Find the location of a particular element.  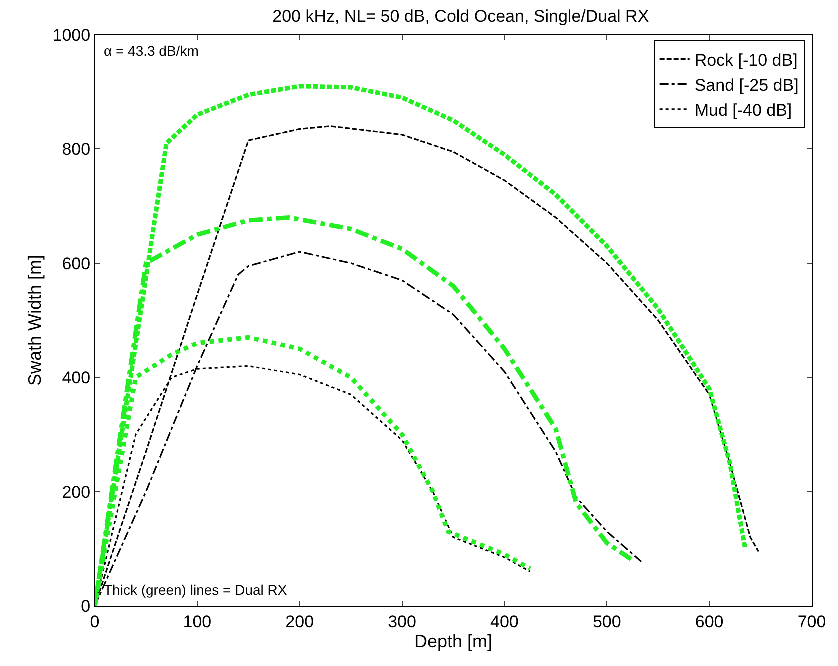

y-tick-label: 0 is located at coordinates (86, 606).